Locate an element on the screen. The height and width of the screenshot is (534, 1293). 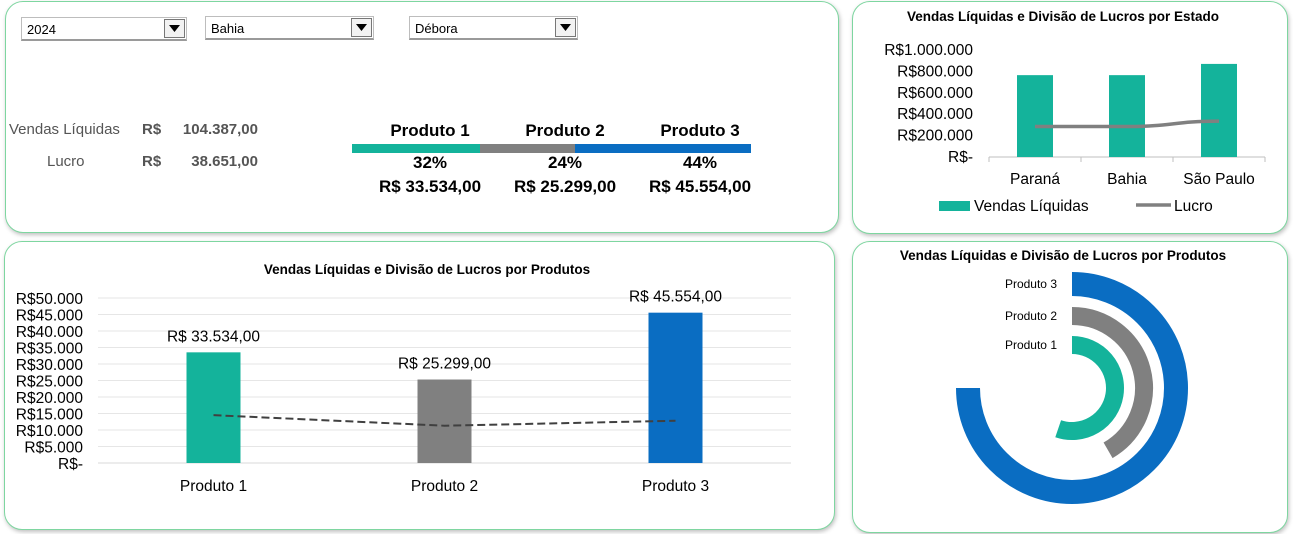
data-label: R$ 45.554,00 is located at coordinates (675, 297).